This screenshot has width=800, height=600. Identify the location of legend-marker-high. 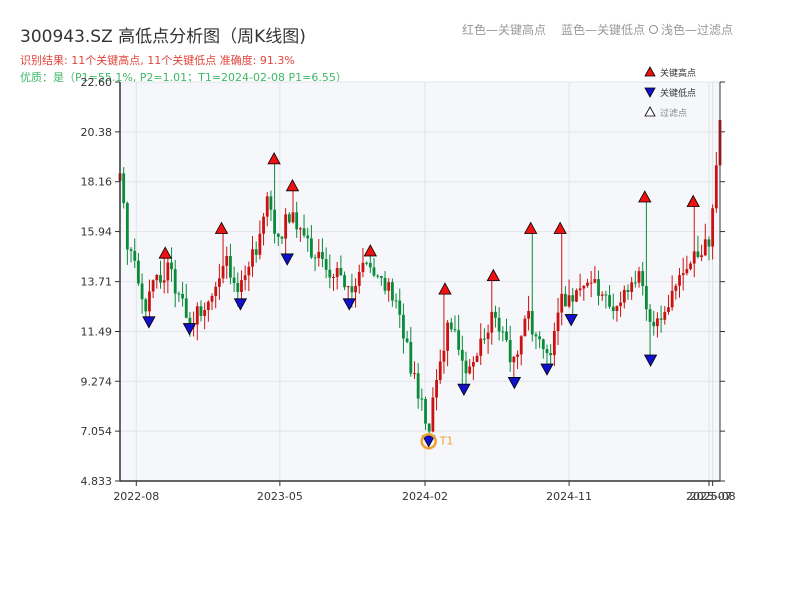
(650, 71).